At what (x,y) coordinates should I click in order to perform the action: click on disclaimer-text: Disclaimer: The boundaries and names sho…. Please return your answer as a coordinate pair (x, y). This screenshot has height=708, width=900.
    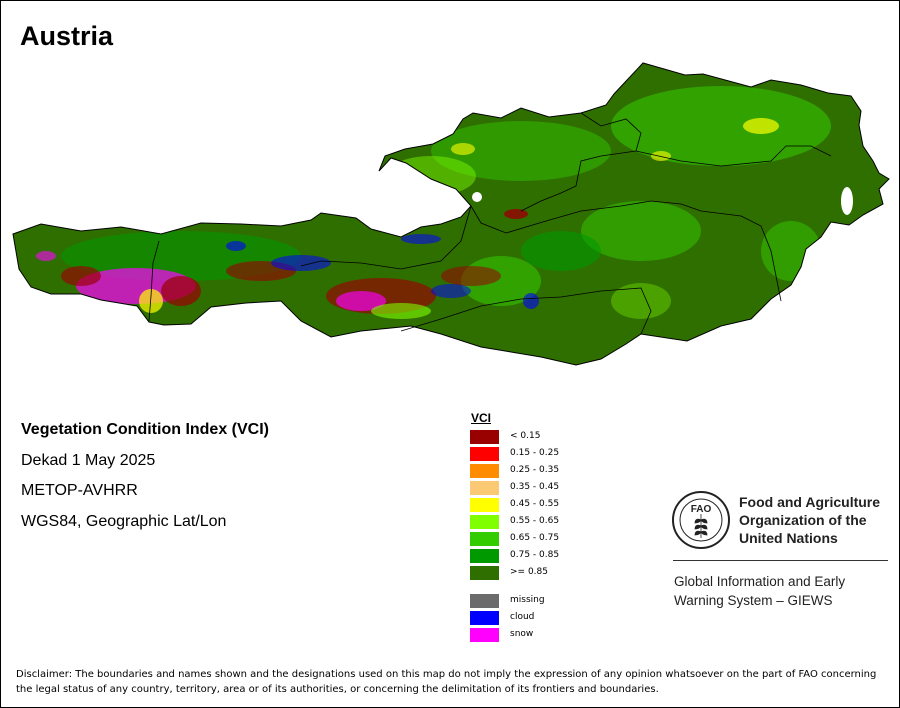
    Looking at the image, I should click on (446, 682).